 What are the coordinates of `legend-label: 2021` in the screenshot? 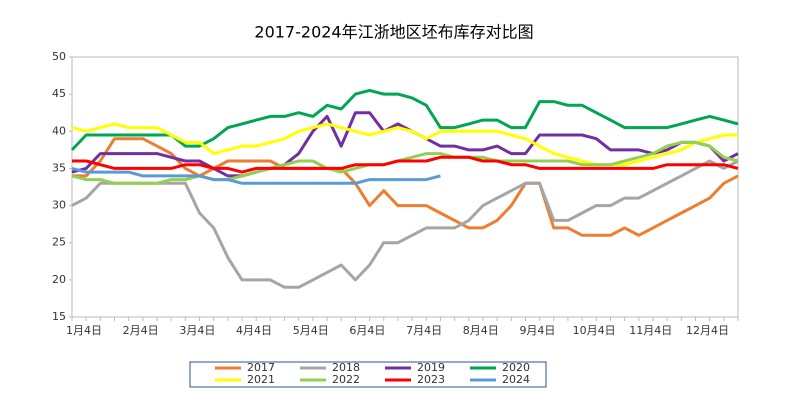 It's located at (261, 379).